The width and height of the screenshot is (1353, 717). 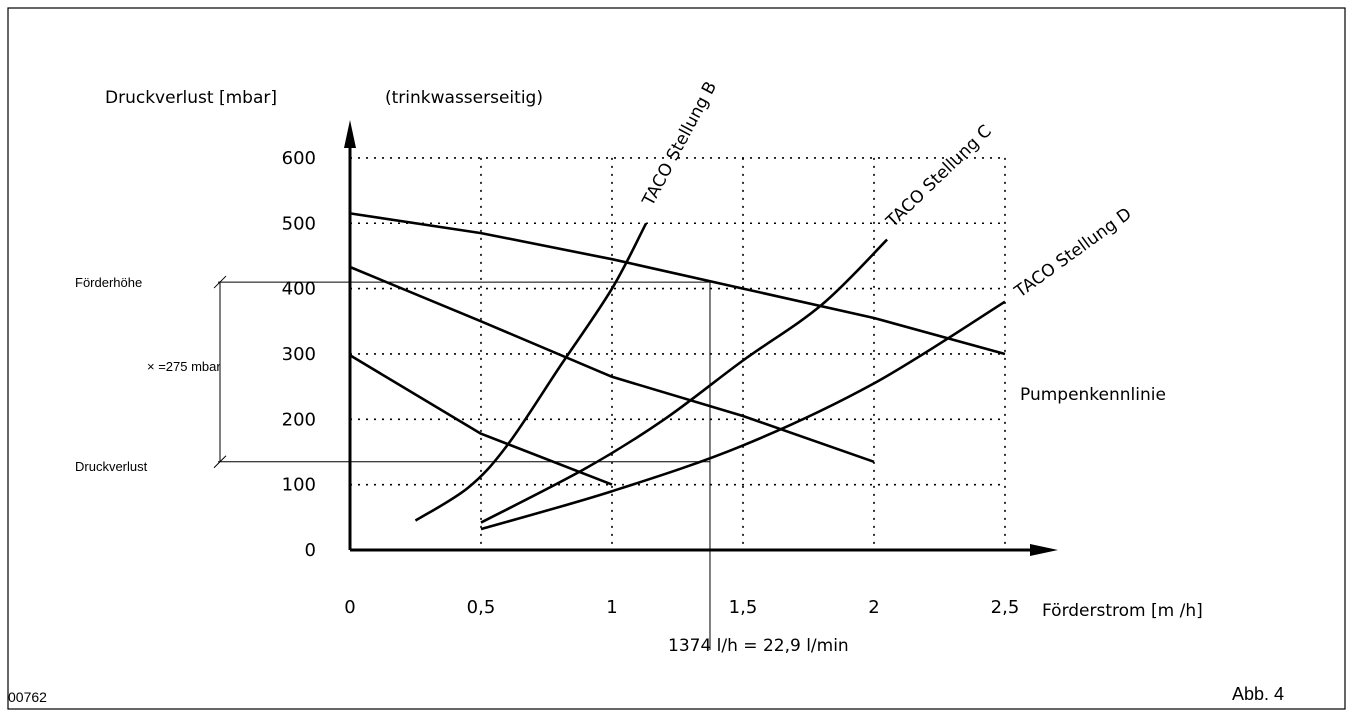 I want to click on y-tick-label-5: 500, so click(x=299, y=223).